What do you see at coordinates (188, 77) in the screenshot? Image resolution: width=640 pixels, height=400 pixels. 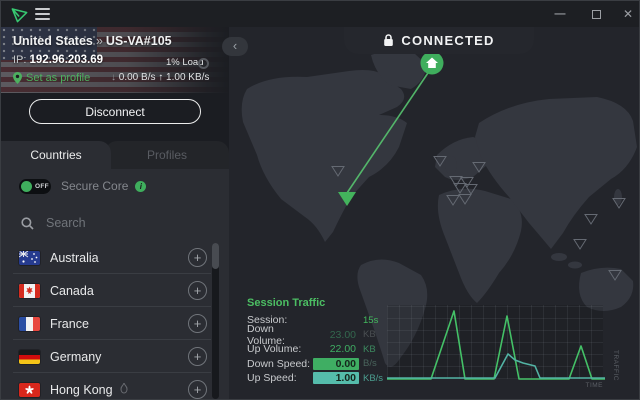 I see `upload-speed: 1.00 KB/s` at bounding box center [188, 77].